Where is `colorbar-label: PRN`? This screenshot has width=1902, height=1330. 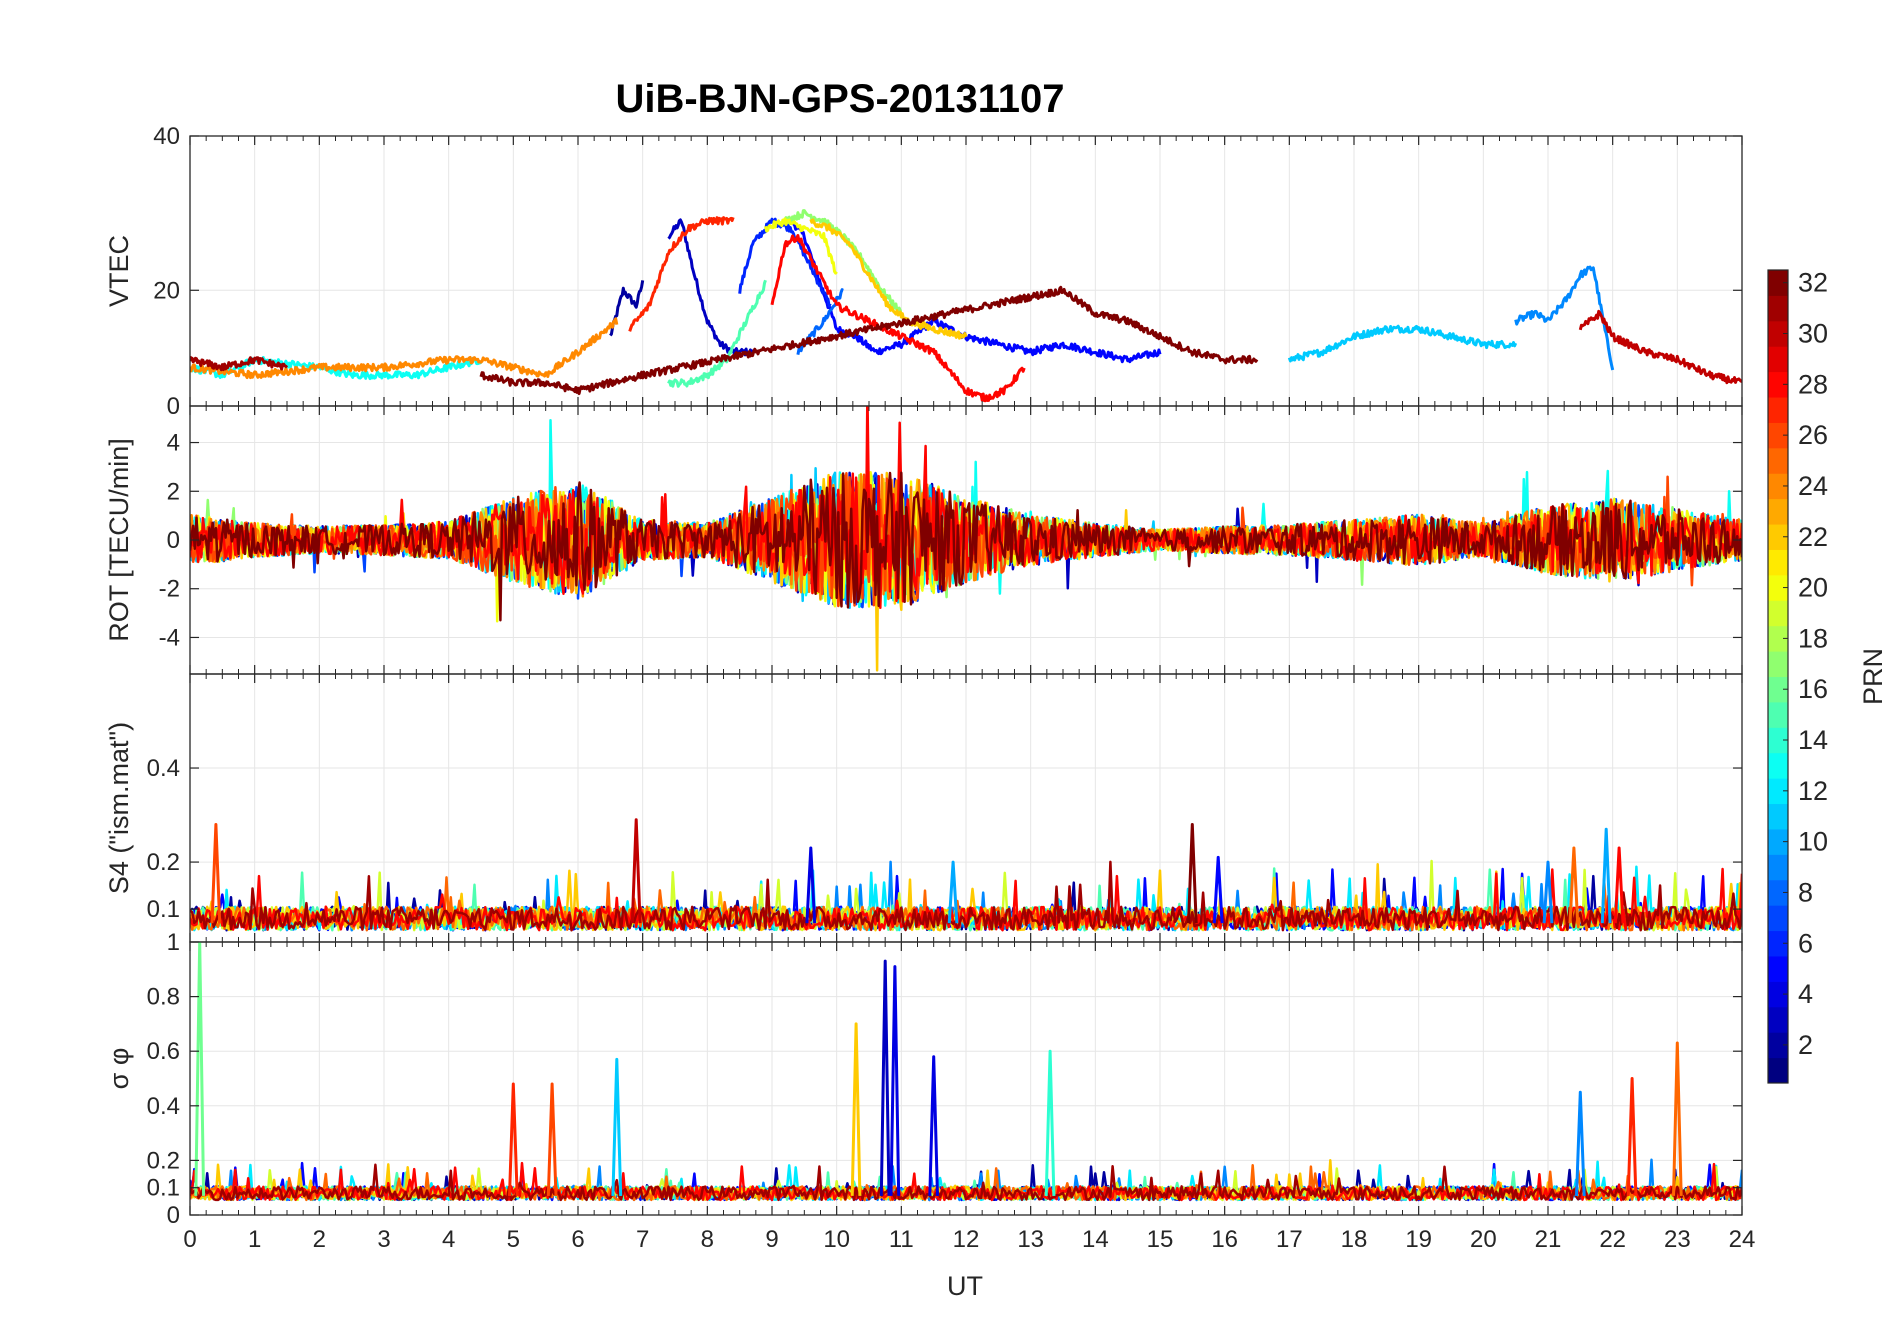
colorbar-label: PRN is located at coordinates (1873, 676).